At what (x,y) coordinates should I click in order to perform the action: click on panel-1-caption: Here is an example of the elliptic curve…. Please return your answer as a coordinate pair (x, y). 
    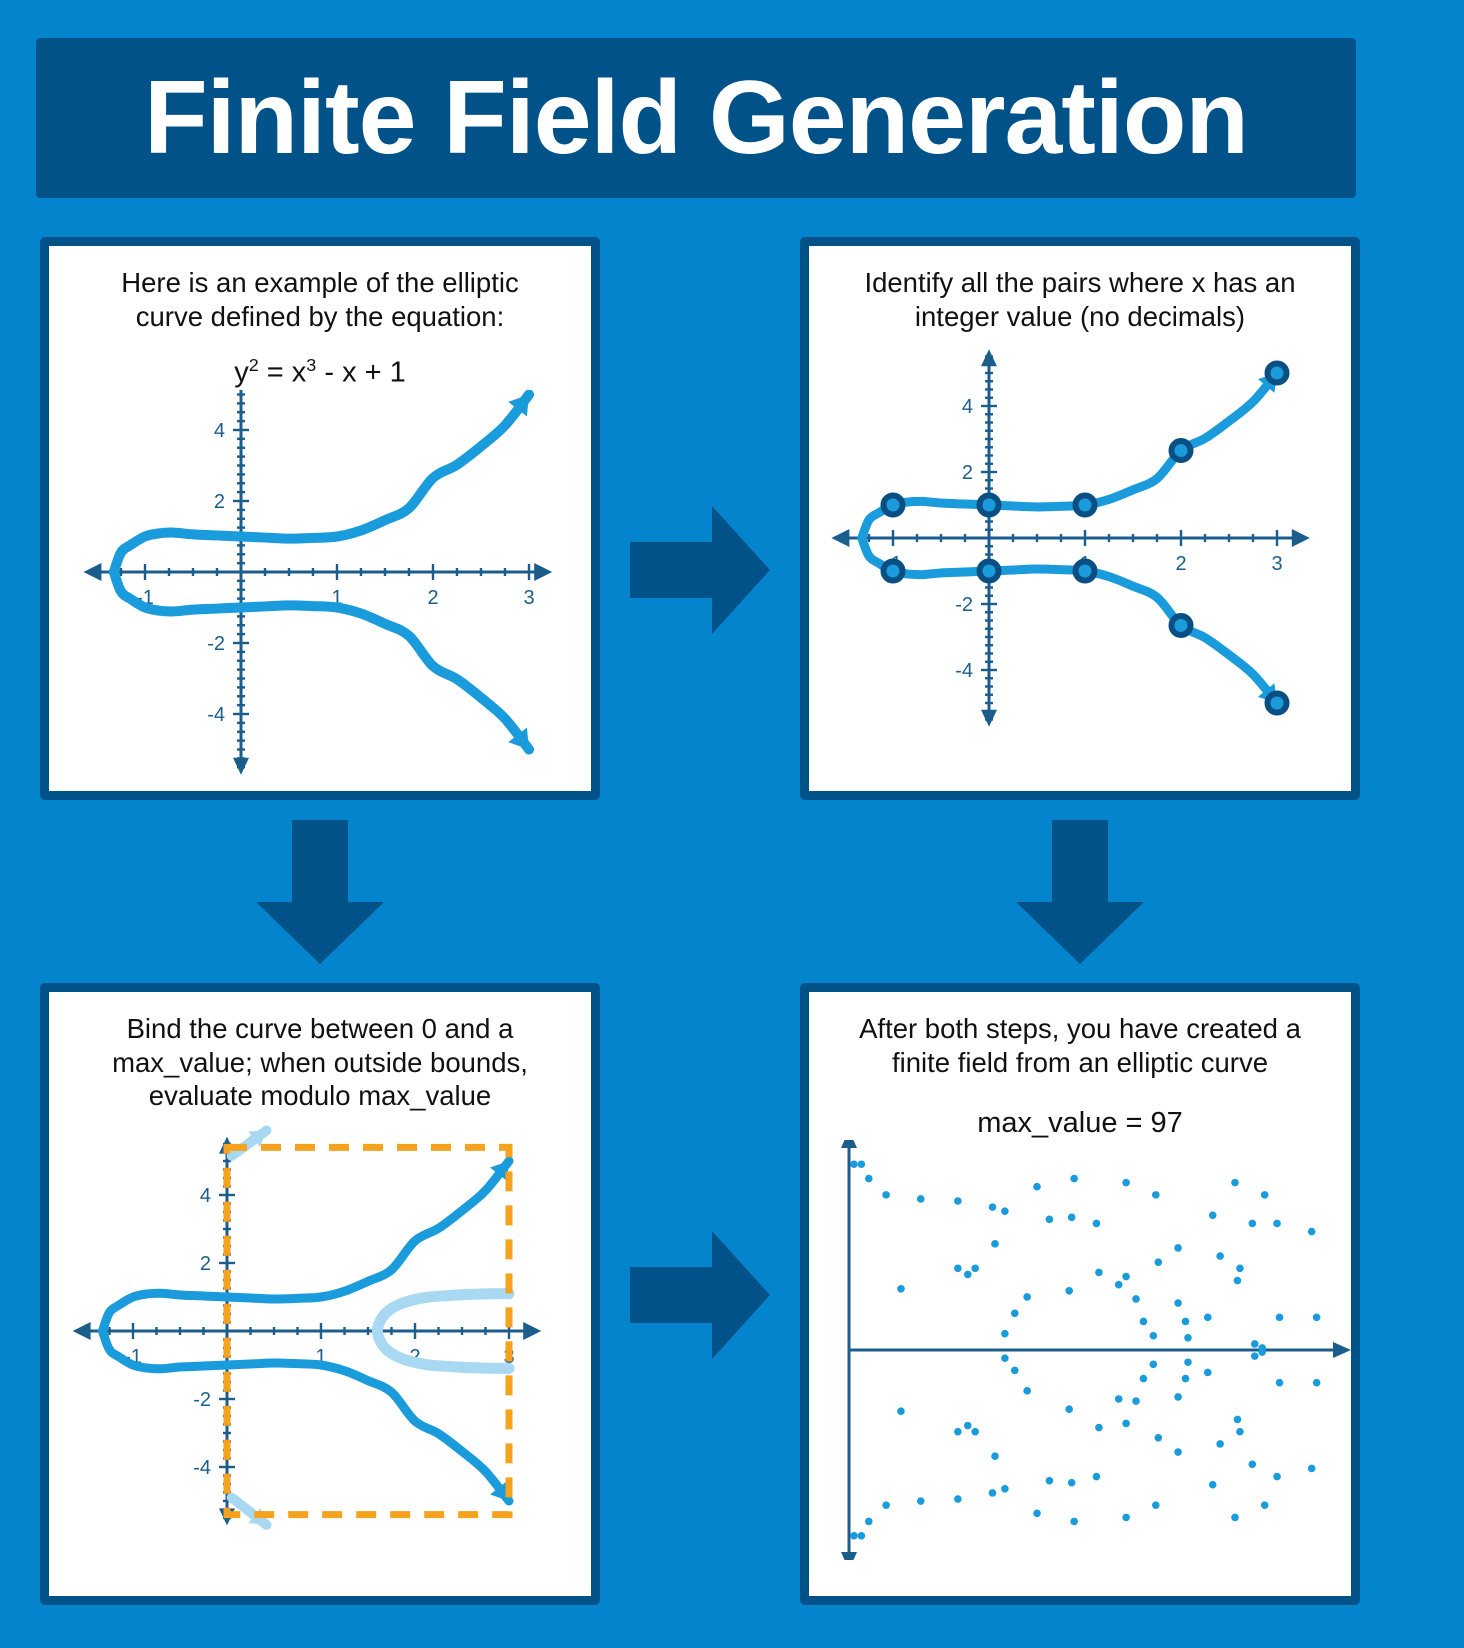
    Looking at the image, I should click on (320, 299).